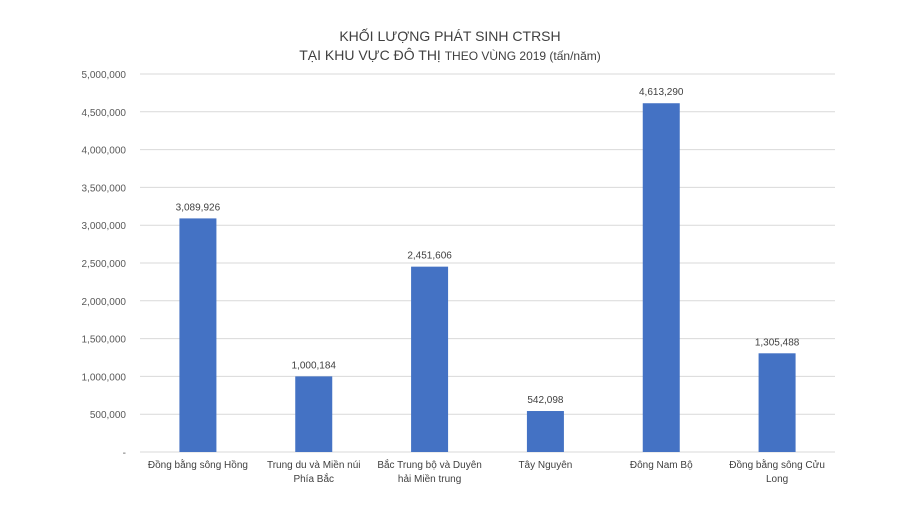  I want to click on y-tick-label: 3,000,000, so click(104, 226).